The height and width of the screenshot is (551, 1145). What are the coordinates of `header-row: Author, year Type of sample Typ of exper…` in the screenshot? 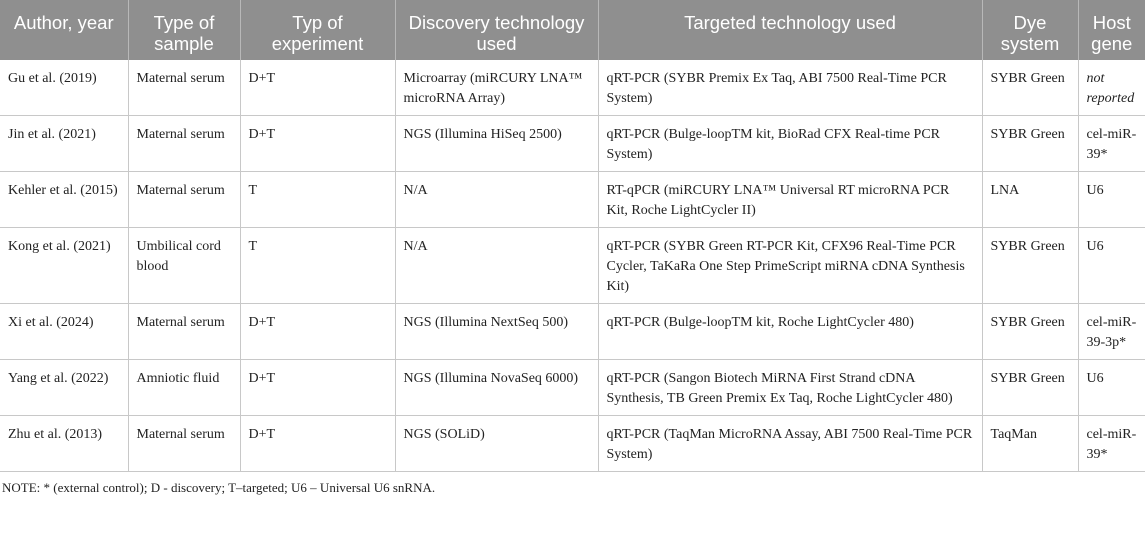 It's located at (572, 30).